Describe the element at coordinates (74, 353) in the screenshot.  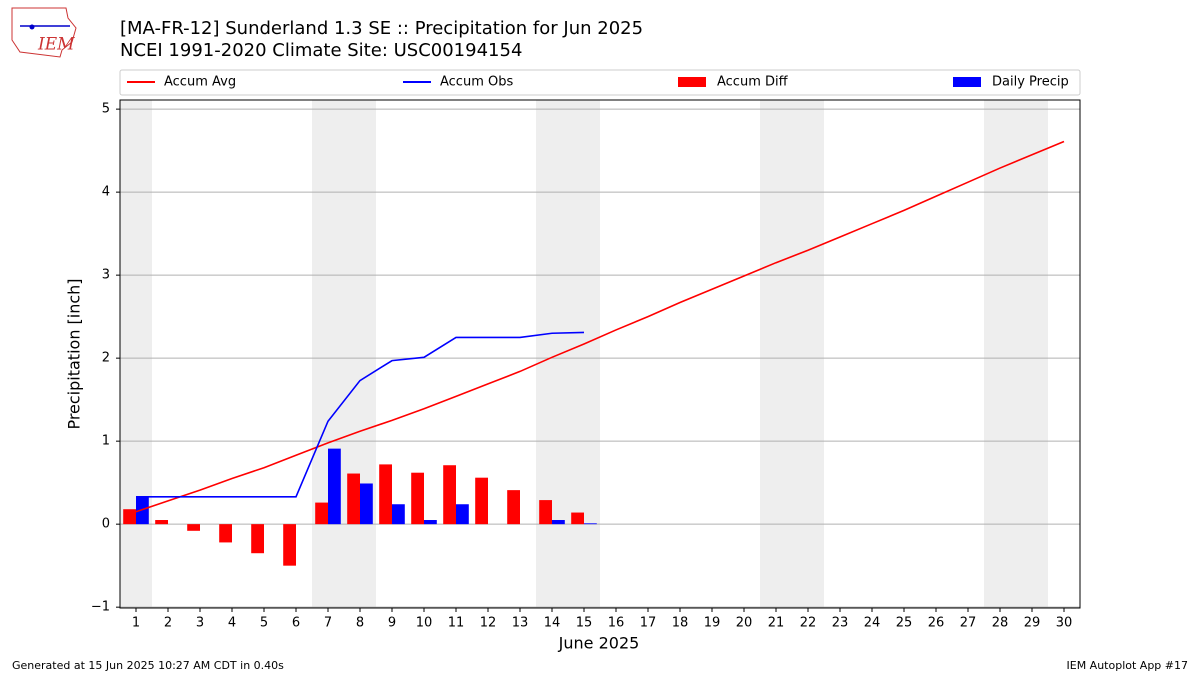
I see `y-axis-label: Precipitation [inch]` at that location.